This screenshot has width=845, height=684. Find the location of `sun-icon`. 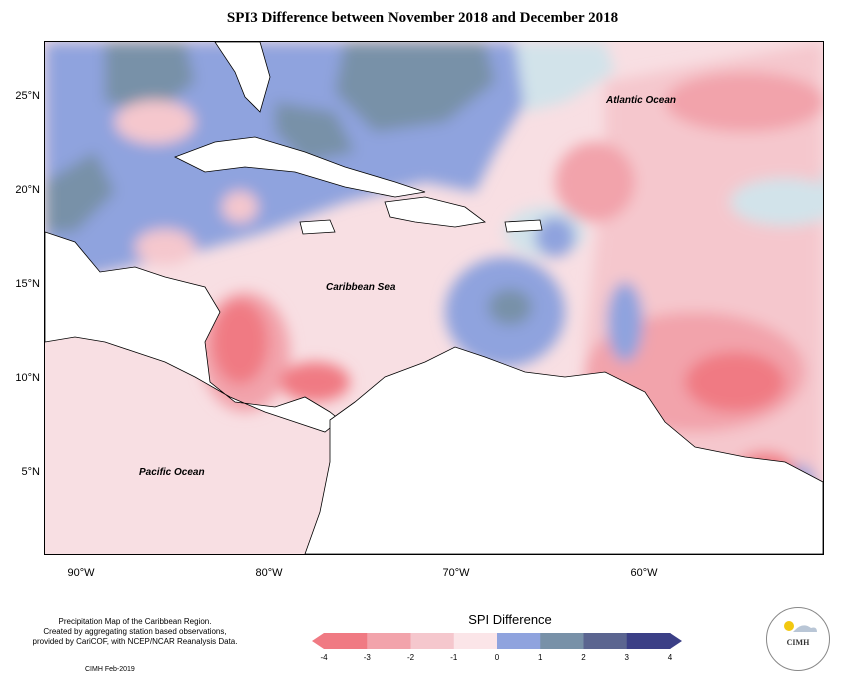

sun-icon is located at coordinates (800, 626).